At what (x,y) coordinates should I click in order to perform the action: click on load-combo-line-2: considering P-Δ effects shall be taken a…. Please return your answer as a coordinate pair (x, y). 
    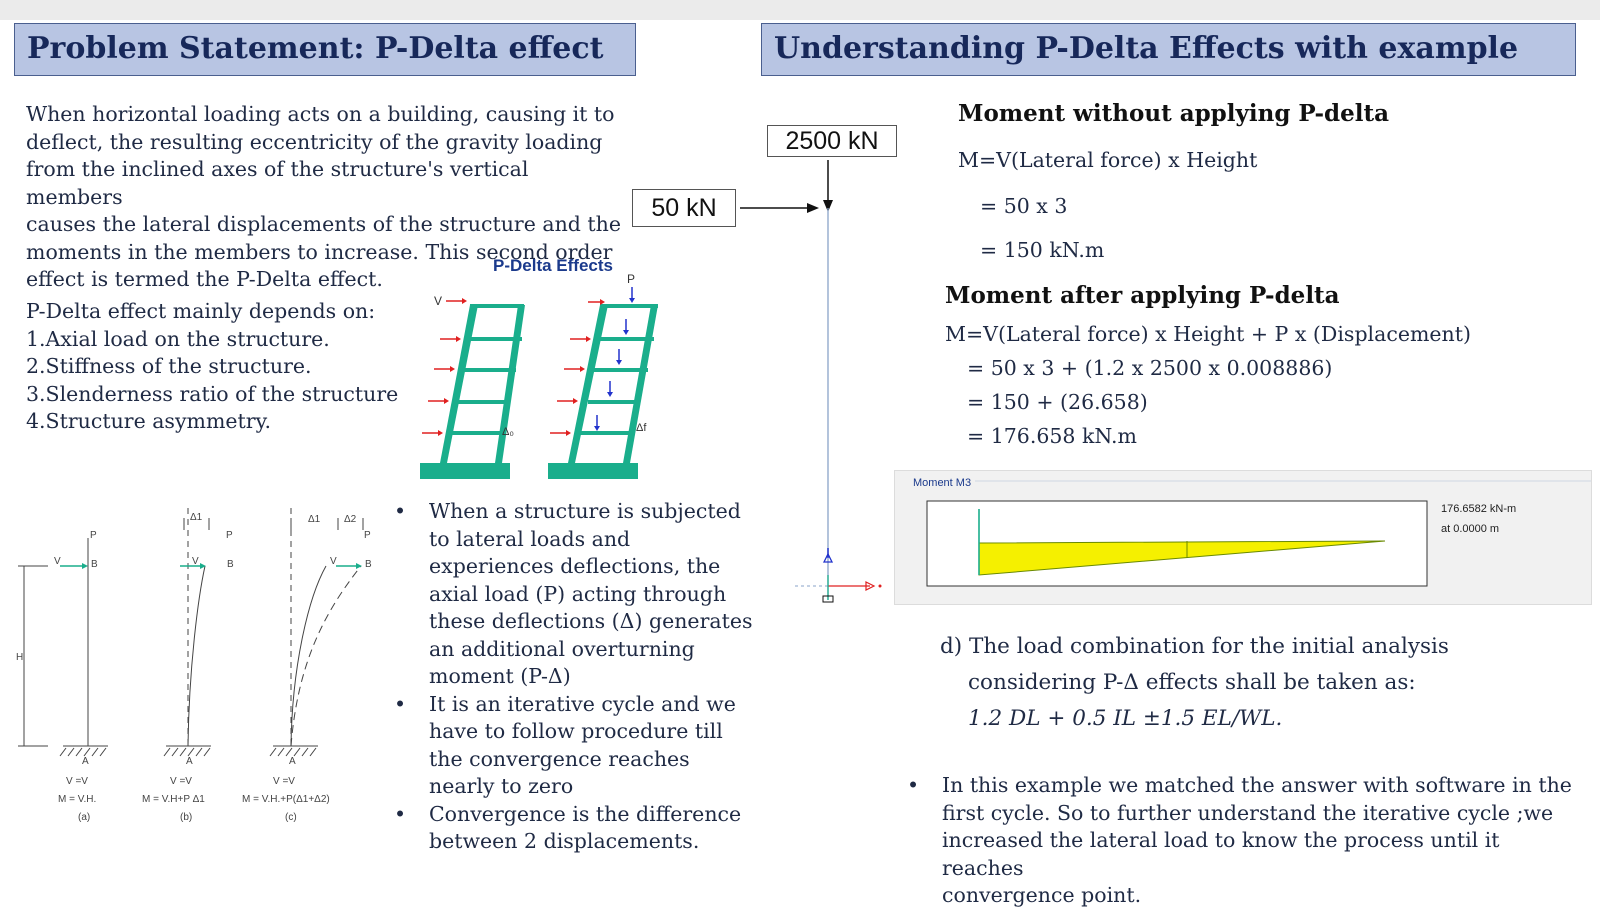
    Looking at the image, I should click on (1192, 682).